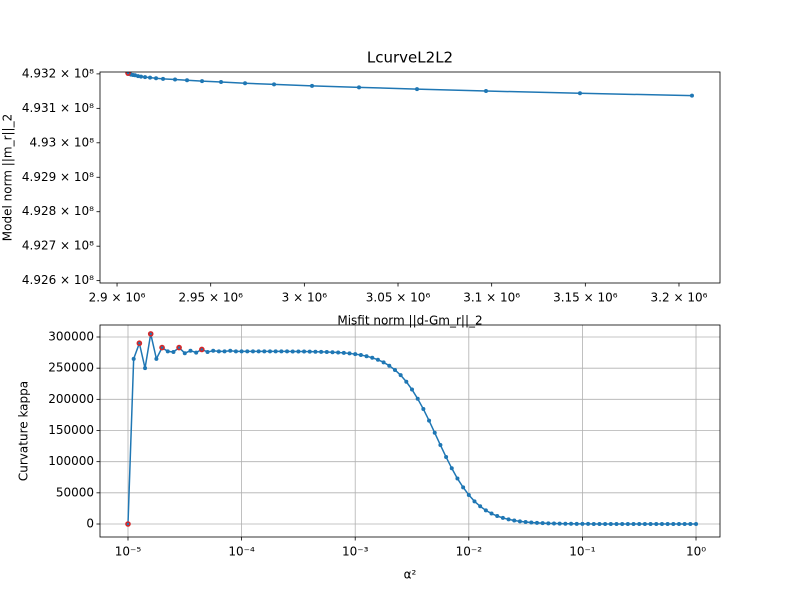 This screenshot has height=600, width=800. I want to click on x-tick-label: 2.95 × 10⁶, so click(210, 298).